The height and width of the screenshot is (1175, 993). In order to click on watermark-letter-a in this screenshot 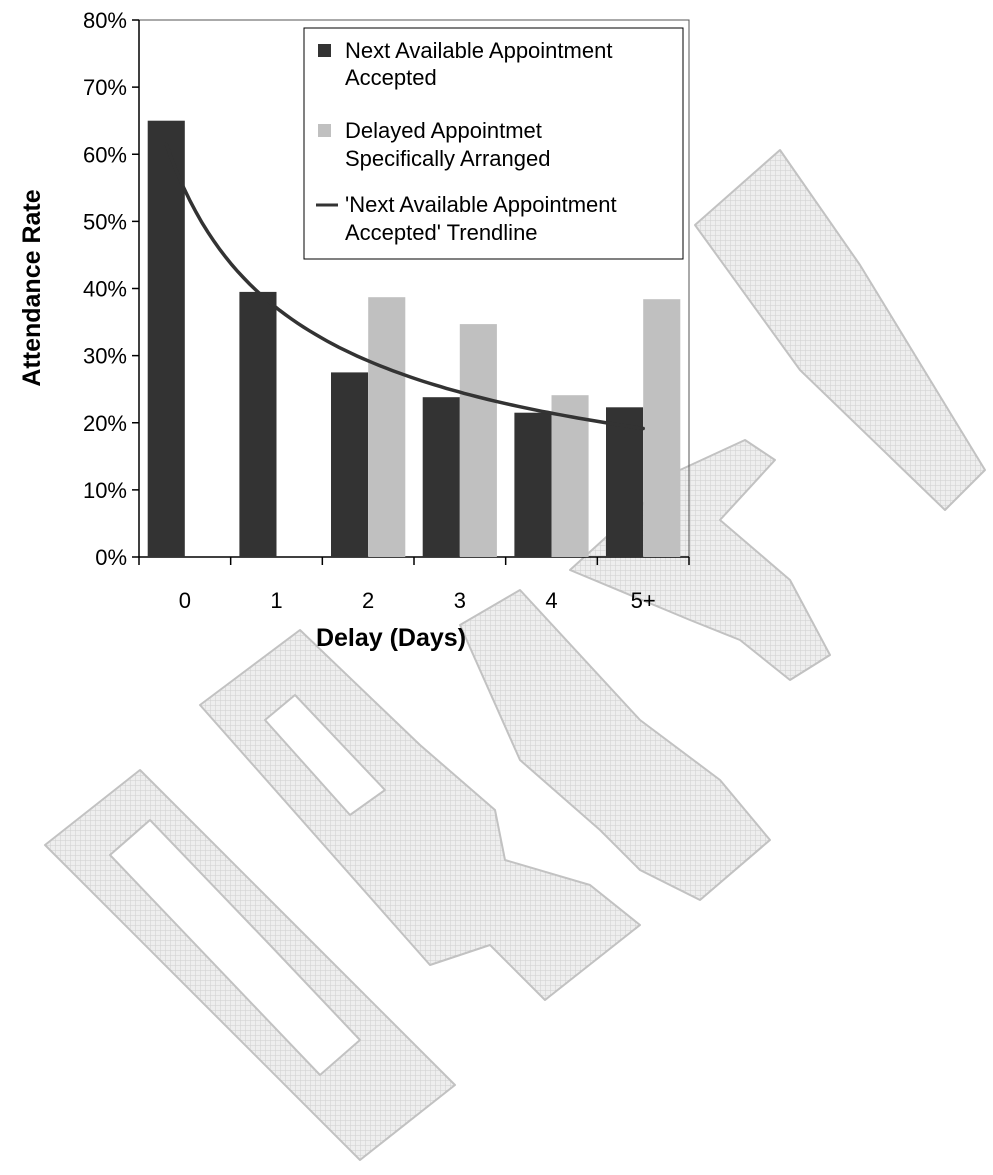, I will do `click(615, 745)`.